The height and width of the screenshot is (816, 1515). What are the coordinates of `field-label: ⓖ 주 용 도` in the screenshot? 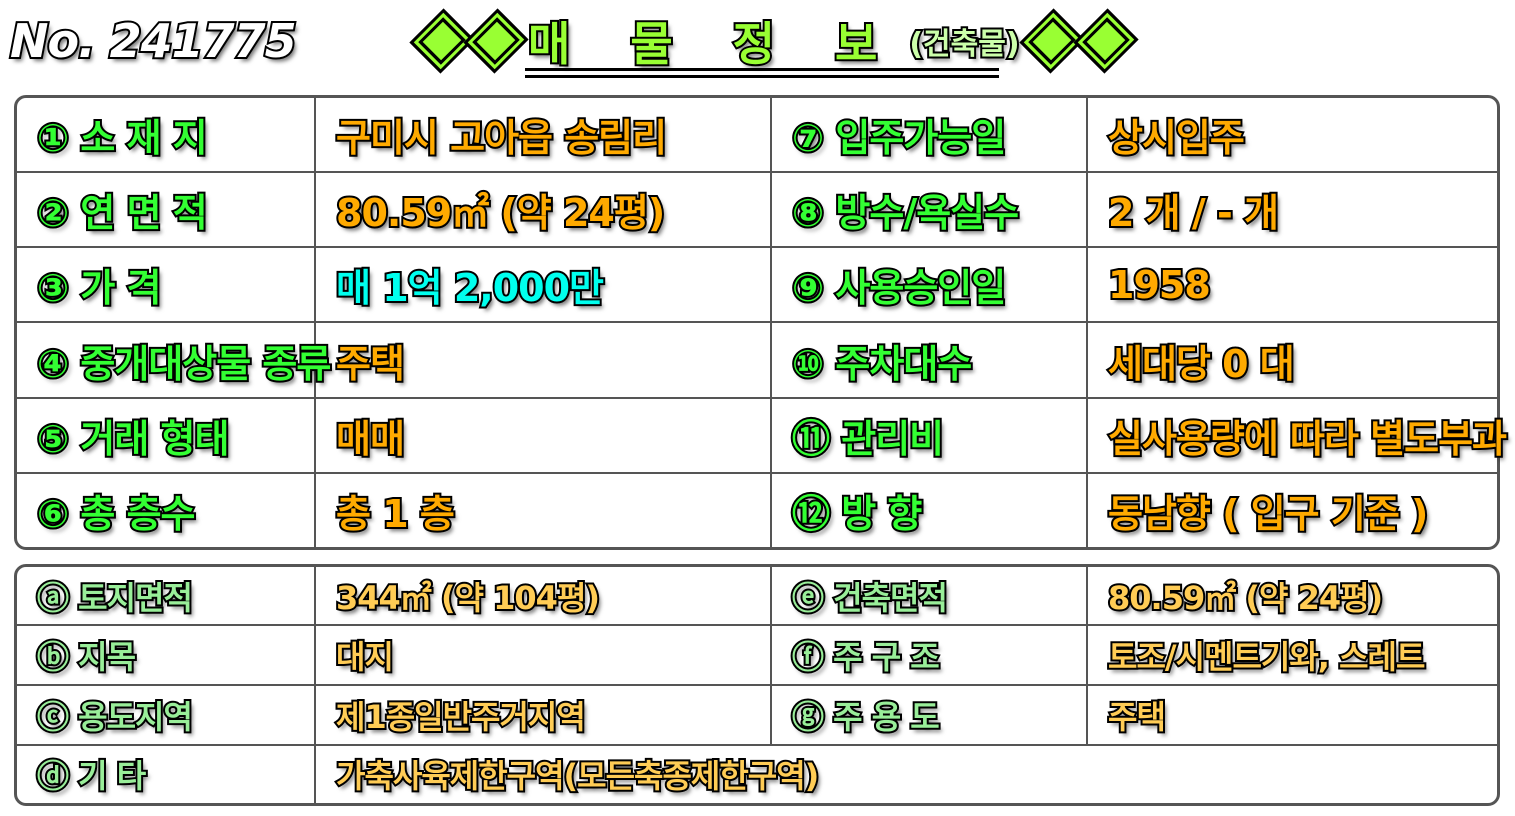 It's located at (866, 717).